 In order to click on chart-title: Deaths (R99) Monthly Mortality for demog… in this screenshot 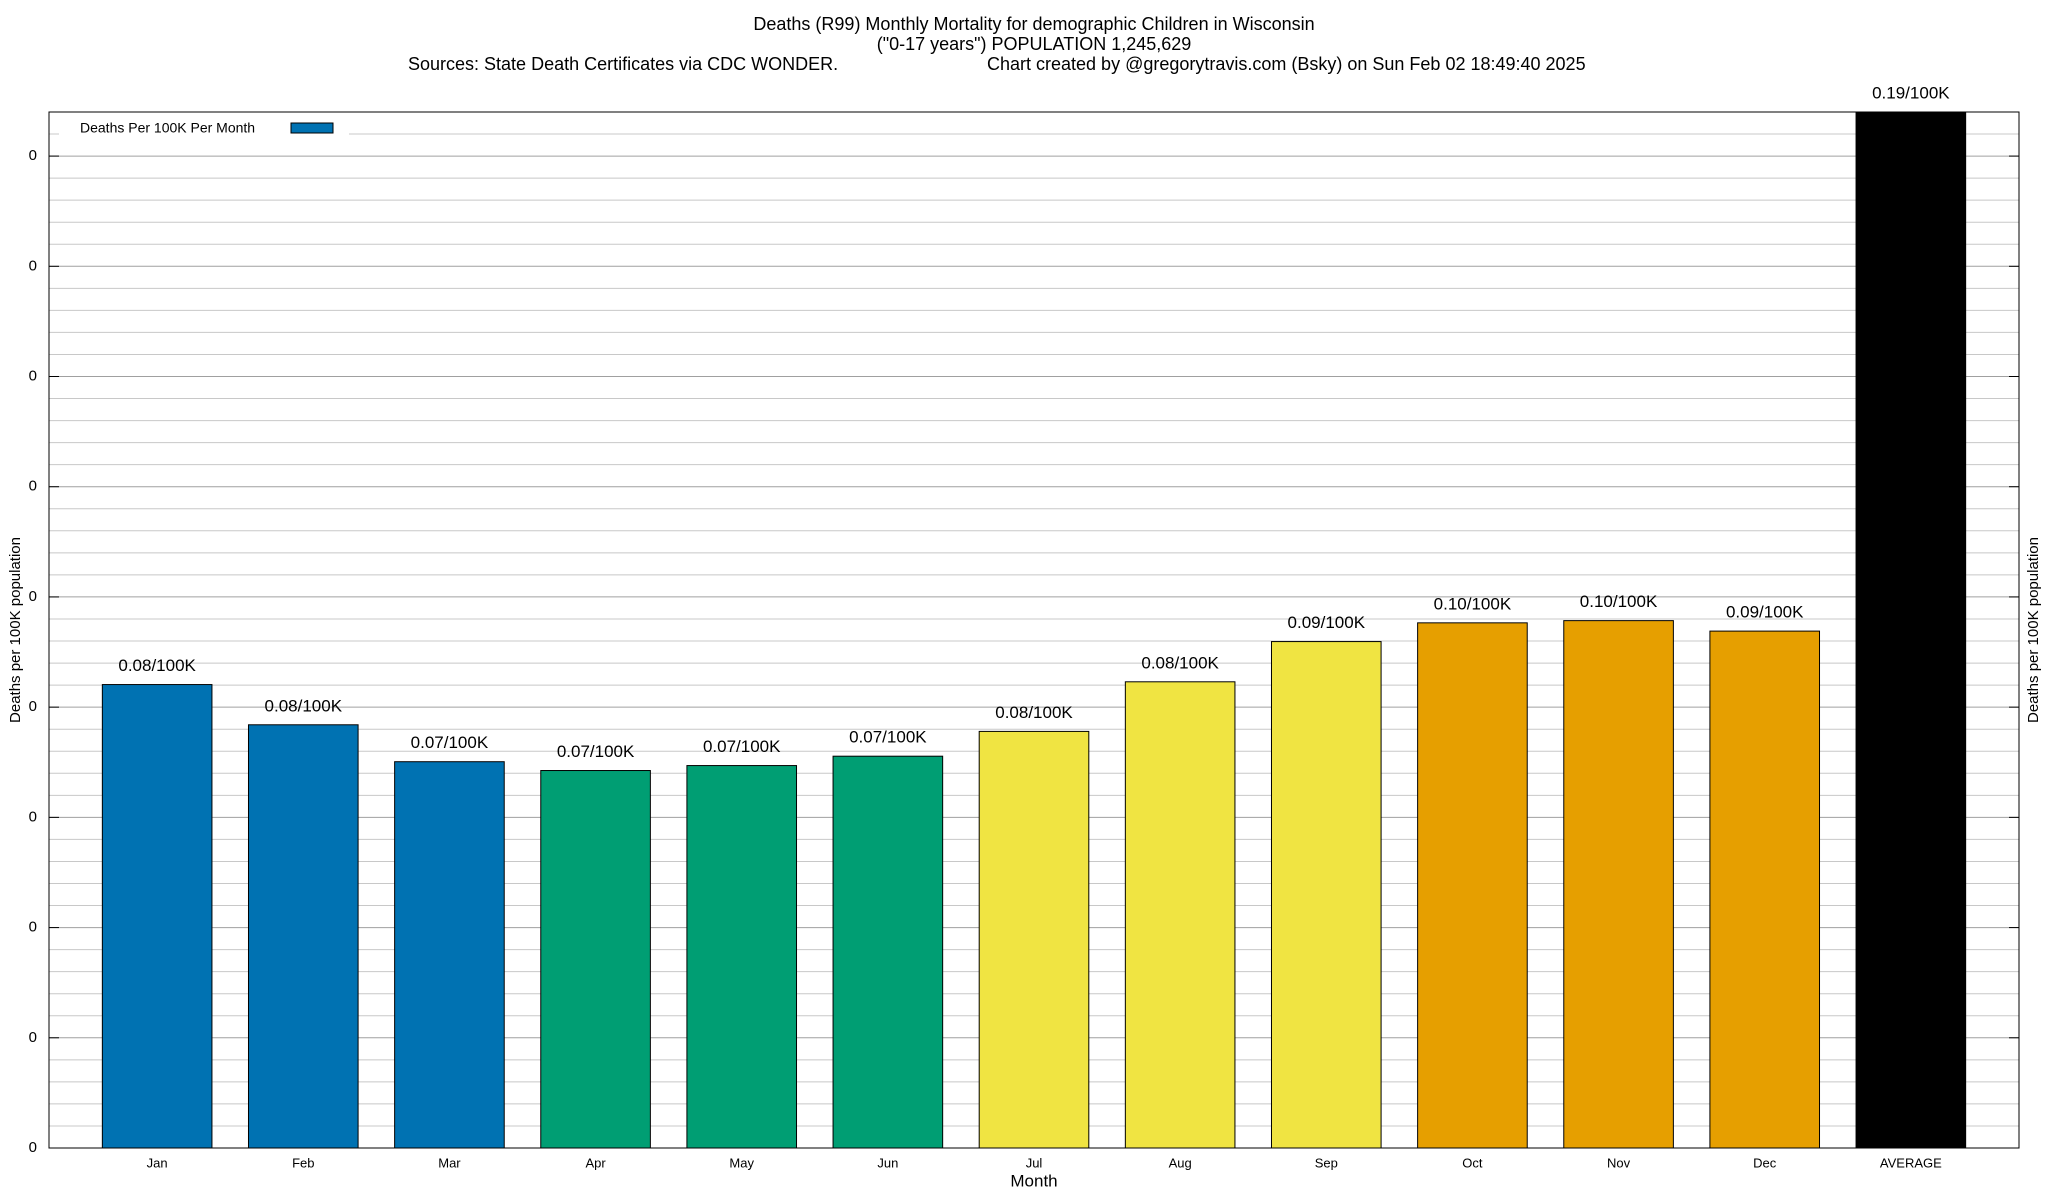, I will do `click(1033, 24)`.